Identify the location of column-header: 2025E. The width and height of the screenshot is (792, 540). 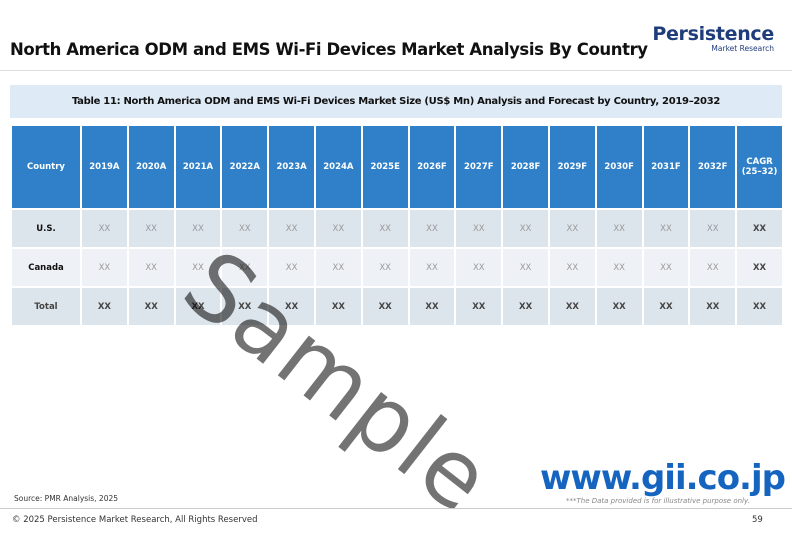
(385, 167).